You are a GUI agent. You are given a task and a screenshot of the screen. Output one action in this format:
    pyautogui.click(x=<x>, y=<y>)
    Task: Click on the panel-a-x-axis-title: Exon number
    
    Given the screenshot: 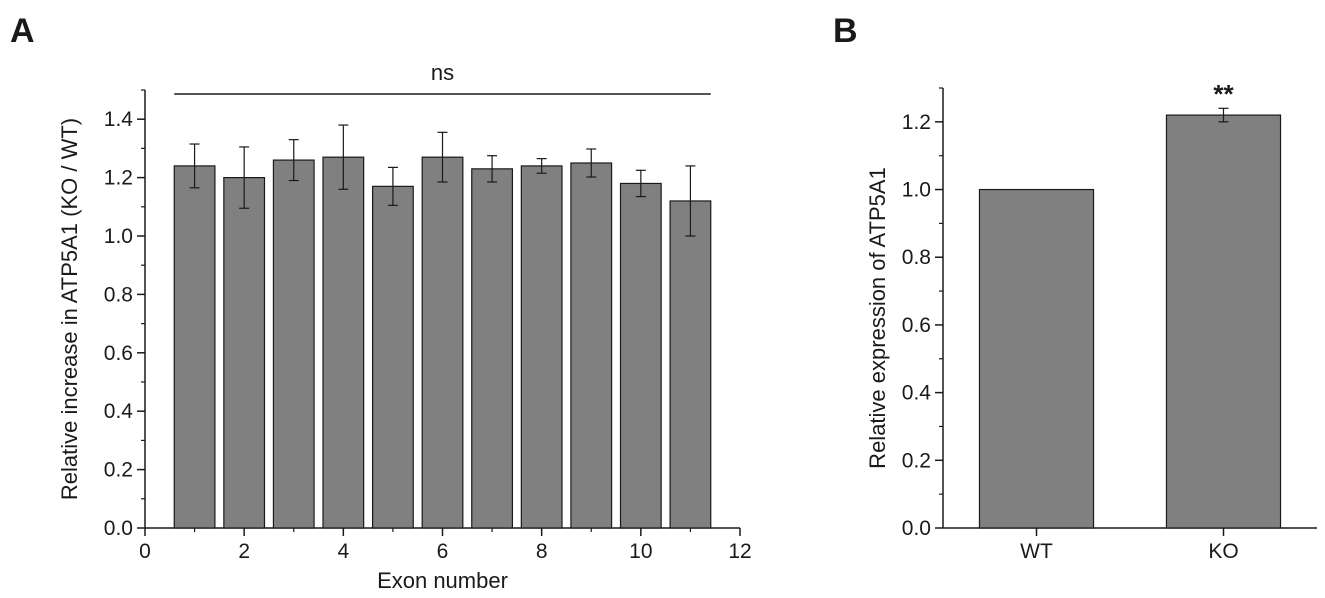 What is the action you would take?
    pyautogui.click(x=442, y=580)
    